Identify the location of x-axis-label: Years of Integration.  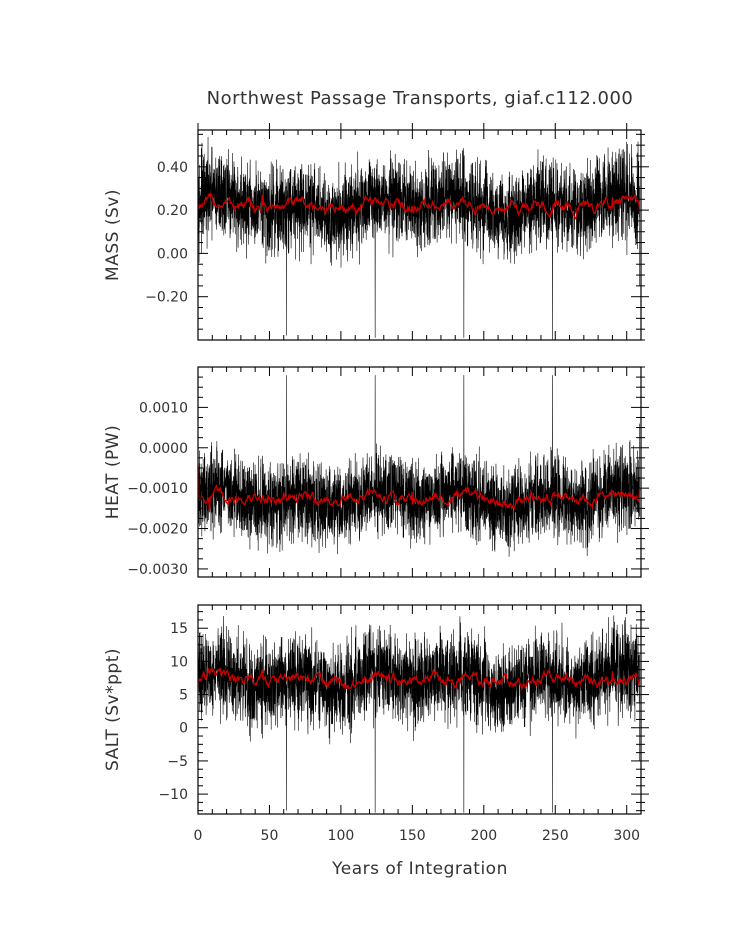
(419, 869).